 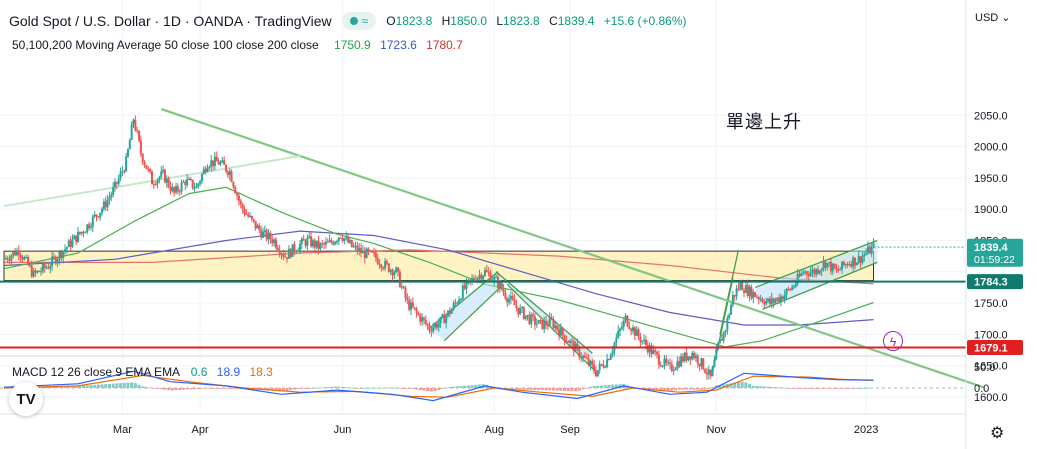 What do you see at coordinates (764, 122) in the screenshot?
I see `chart-annotation-text: 單邊上升` at bounding box center [764, 122].